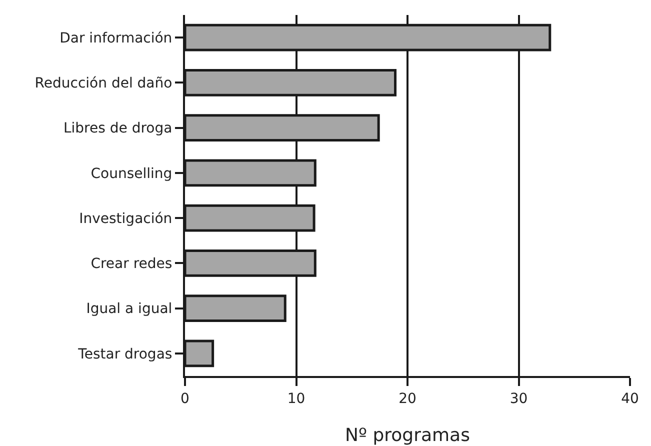 The width and height of the screenshot is (651, 446). Describe the element at coordinates (131, 264) in the screenshot. I see `y-tick-label: Crear redes` at that location.